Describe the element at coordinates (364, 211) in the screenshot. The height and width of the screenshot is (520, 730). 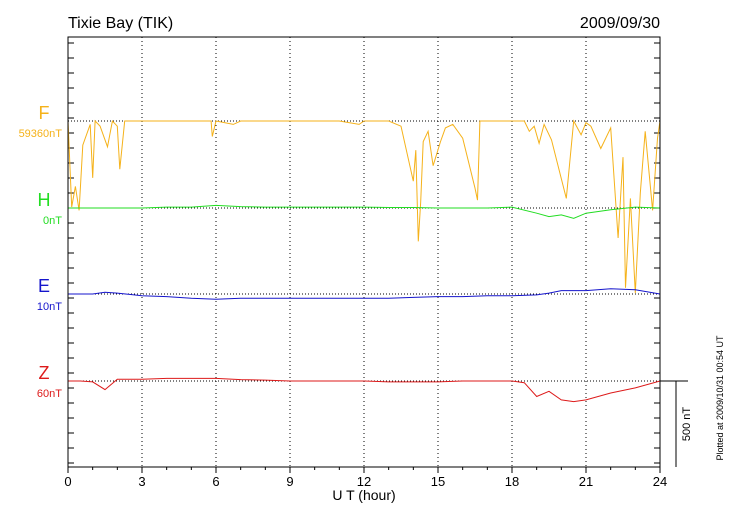
I see `series-line-h` at that location.